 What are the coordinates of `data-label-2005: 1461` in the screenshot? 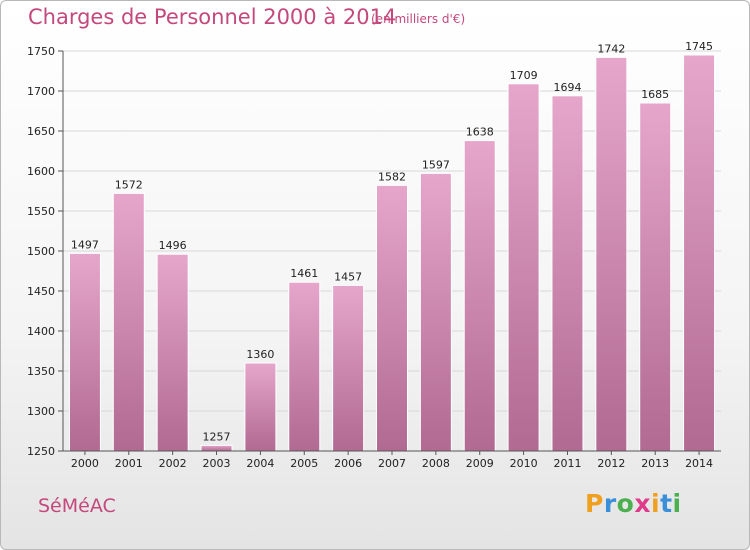 It's located at (304, 273).